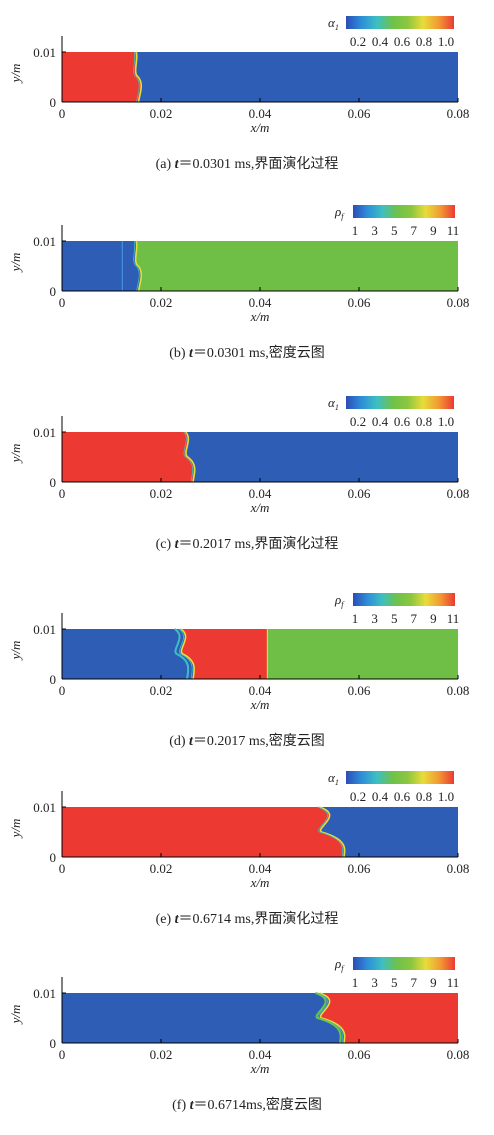  Describe the element at coordinates (358, 421) in the screenshot. I see `colorbar-tick-label: 0.2` at that location.